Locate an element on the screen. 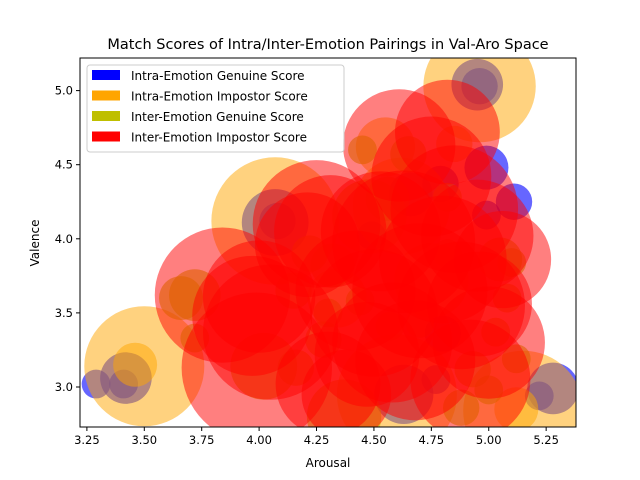  x-tick-label: 4.50 is located at coordinates (374, 440).